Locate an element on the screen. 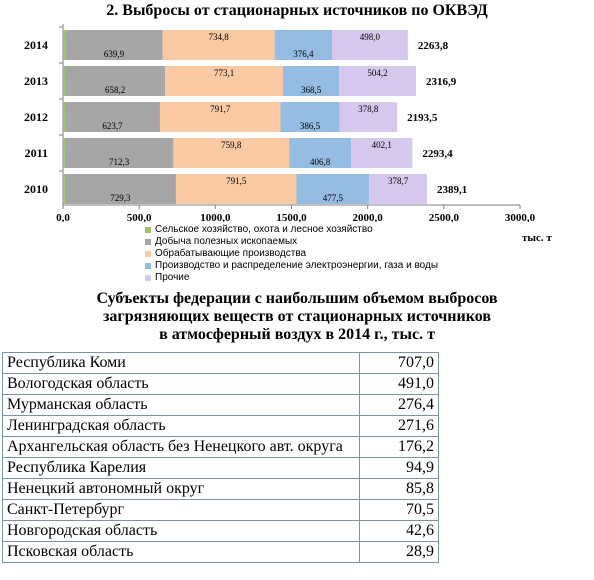  table-row: Новгородская область 42,6 is located at coordinates (220, 531).